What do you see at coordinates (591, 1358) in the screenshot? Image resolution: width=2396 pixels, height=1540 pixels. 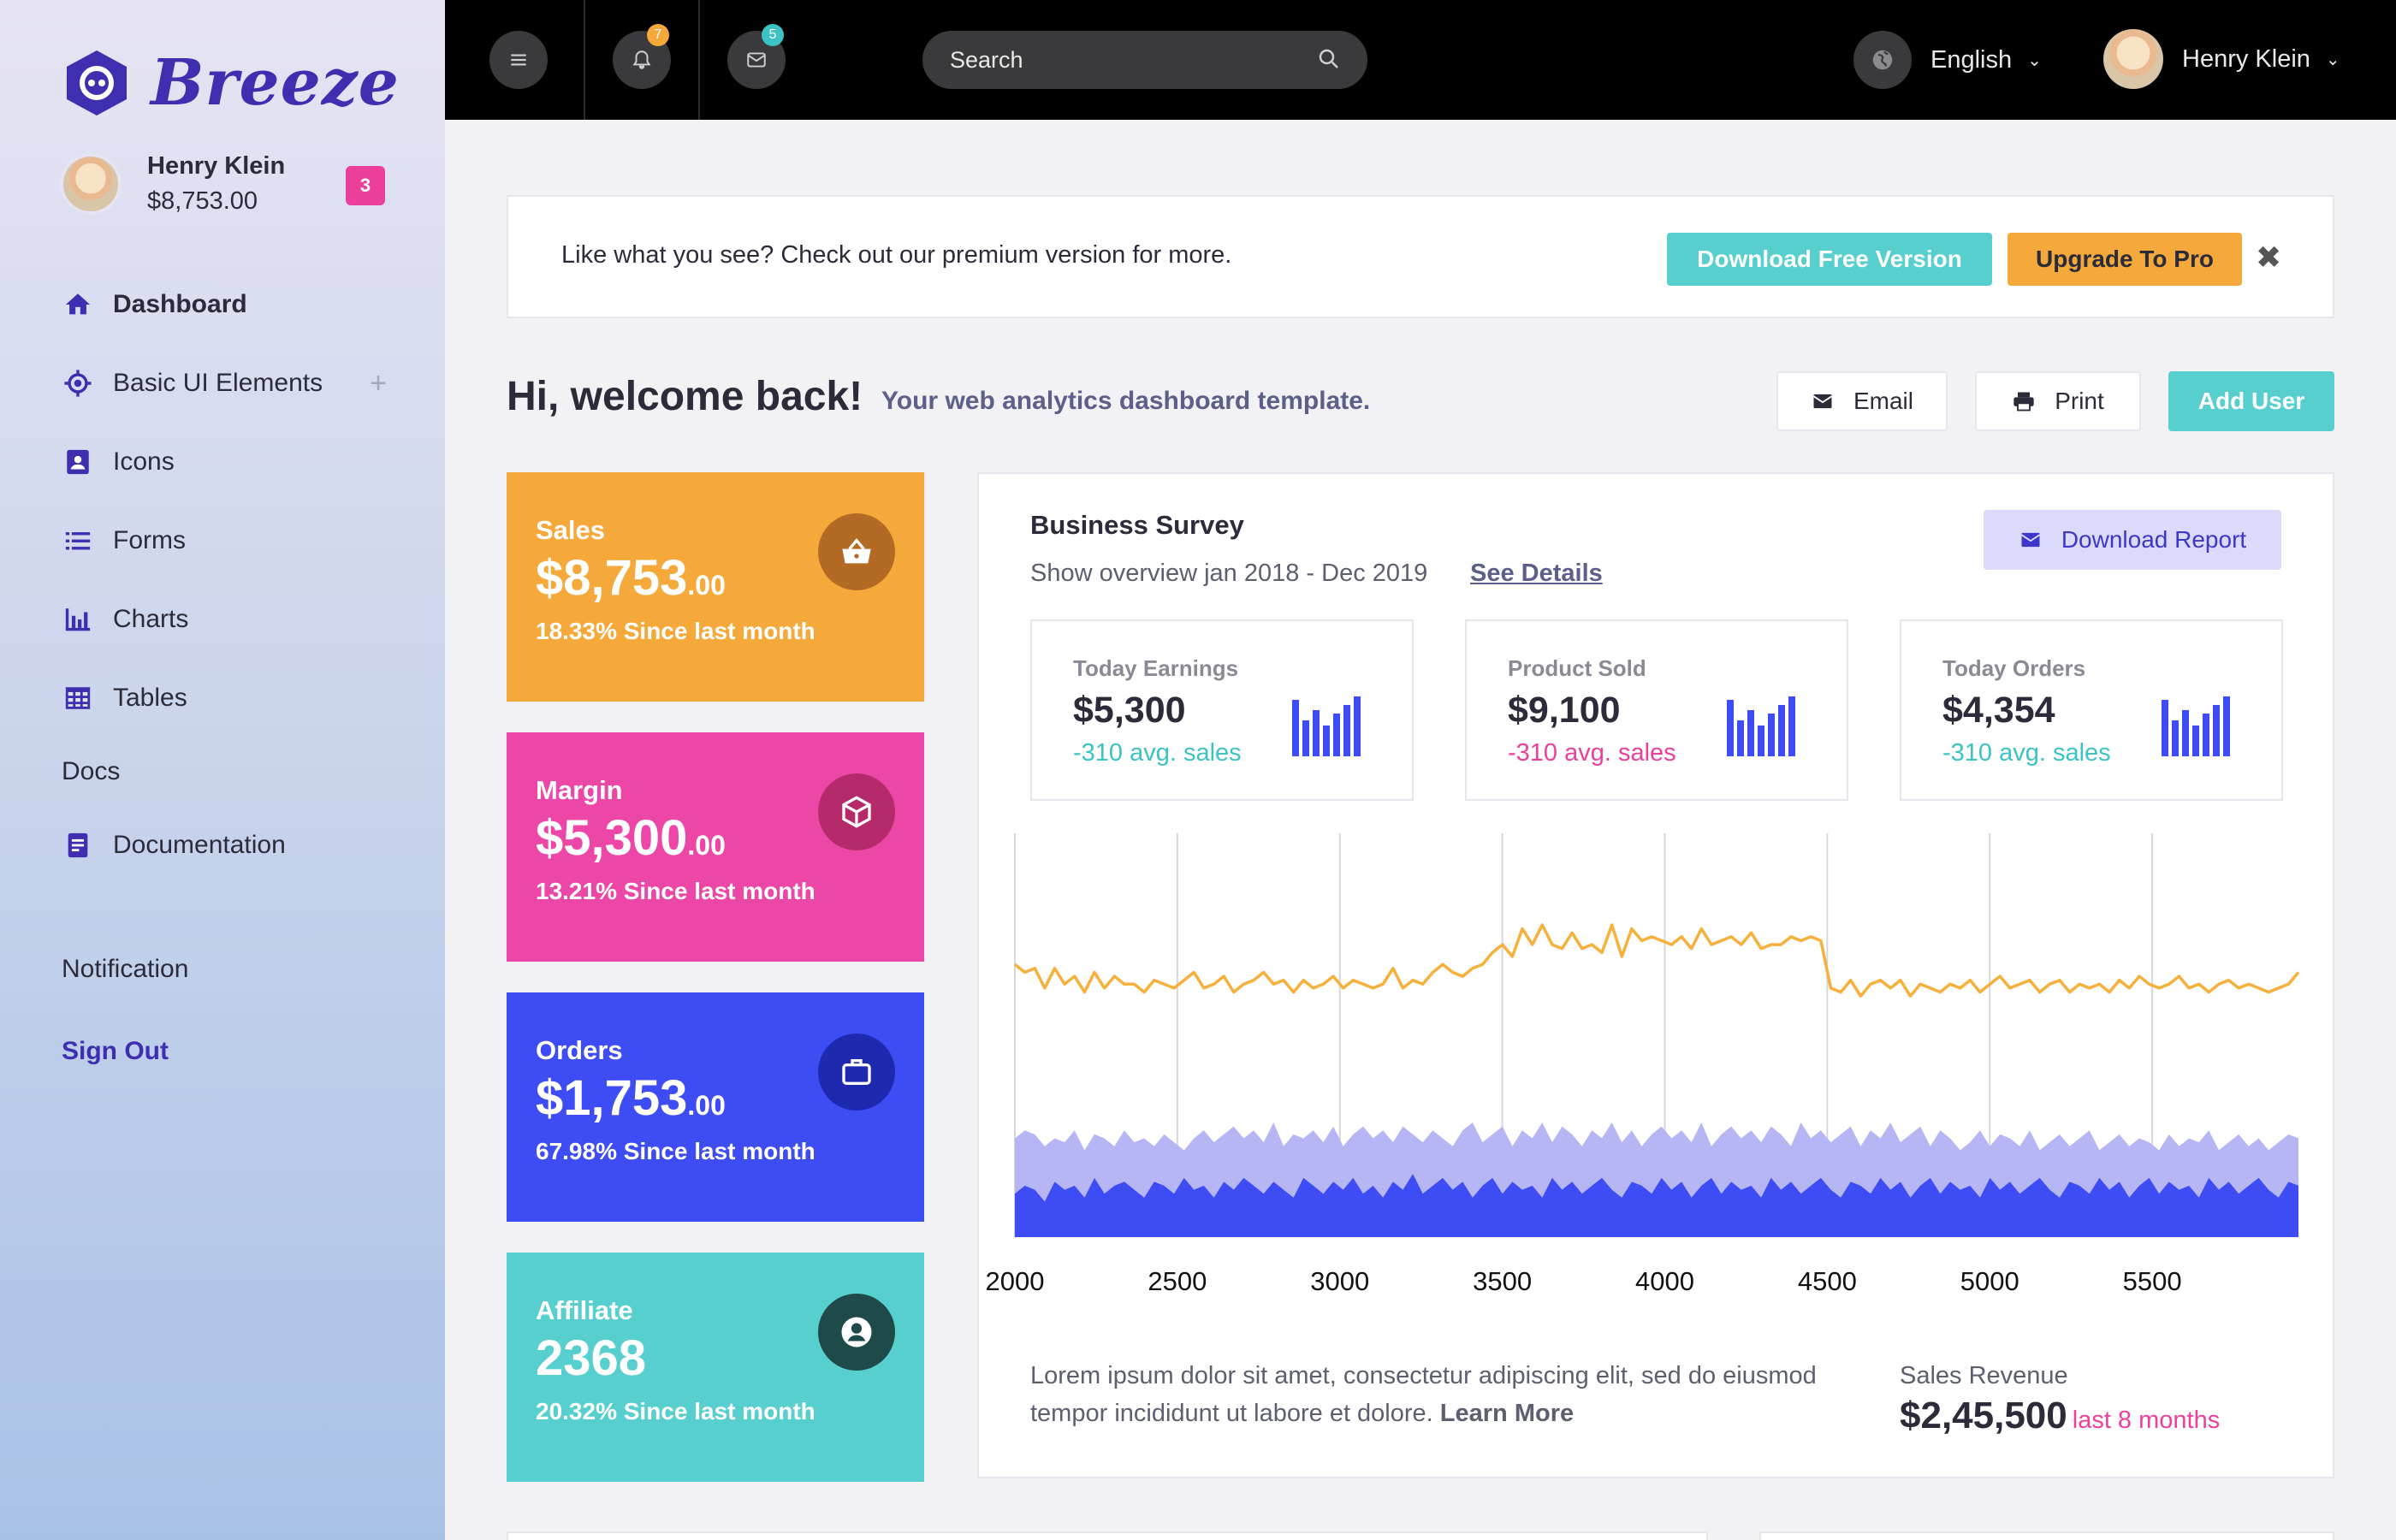 I see `stat-value: 2368` at bounding box center [591, 1358].